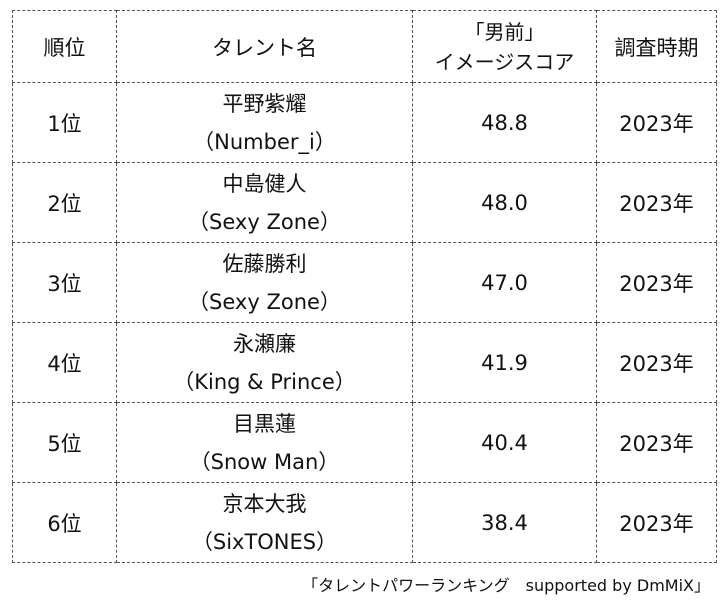 This screenshot has width=728, height=610. What do you see at coordinates (504, 522) in the screenshot?
I see `score-cell: 38.4` at bounding box center [504, 522].